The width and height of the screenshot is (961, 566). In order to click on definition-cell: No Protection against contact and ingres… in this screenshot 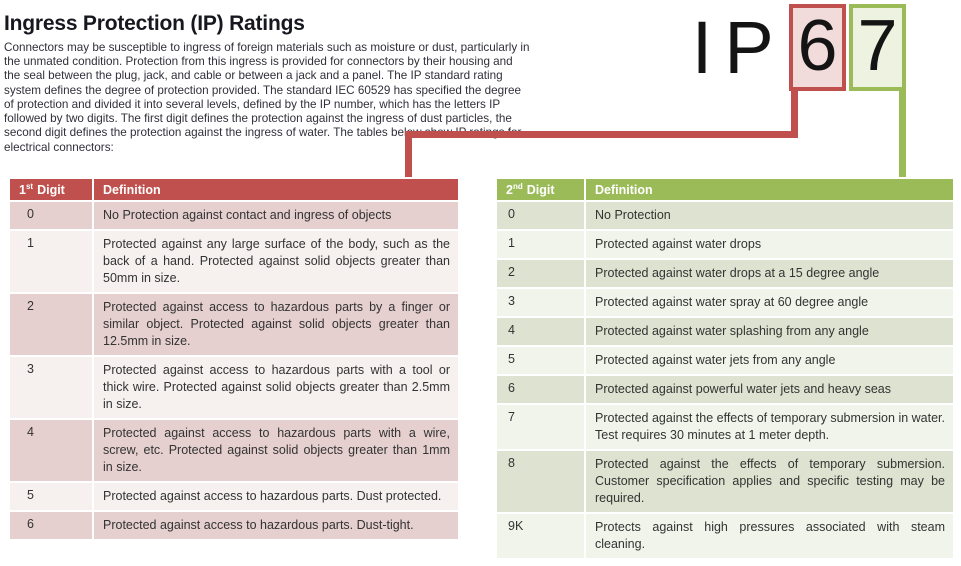, I will do `click(276, 215)`.